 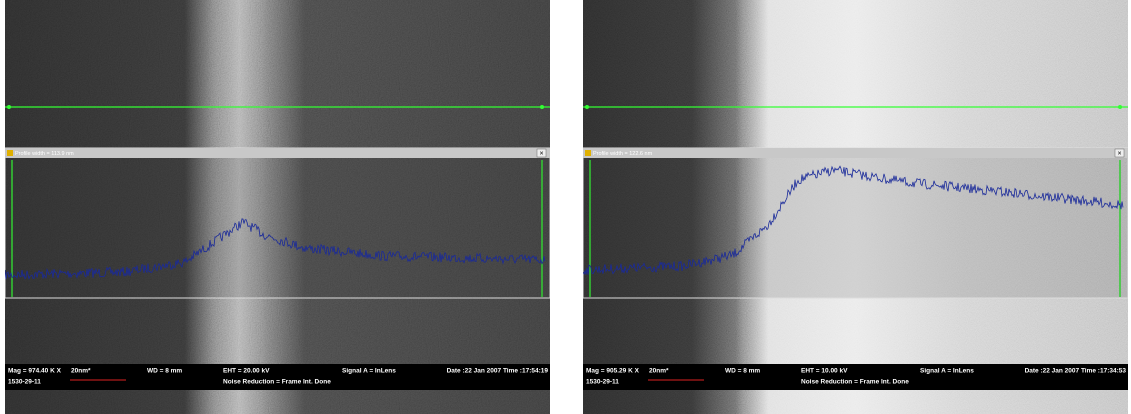 What do you see at coordinates (623, 154) in the screenshot?
I see `window-title: Profile width = 122.6 nm` at bounding box center [623, 154].